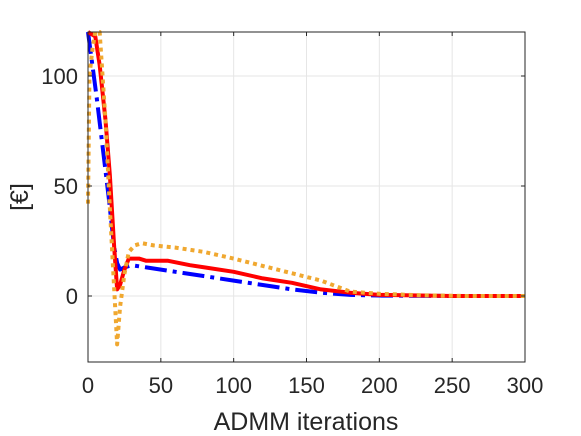 This screenshot has height=436, width=581. I want to click on x-tick-label: 50, so click(161, 385).